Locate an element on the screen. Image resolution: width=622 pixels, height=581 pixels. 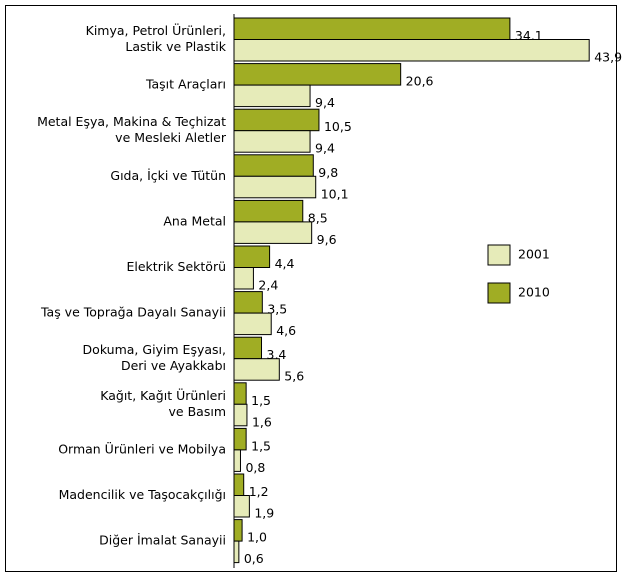
category-label: ve Basım is located at coordinates (197, 411).